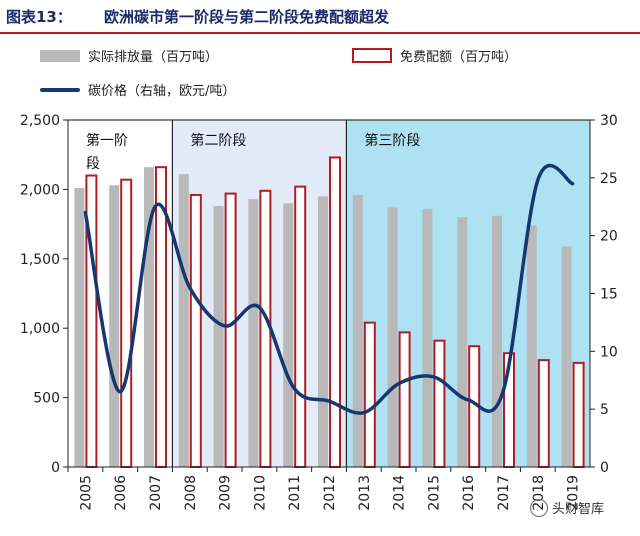  I want to click on x-tick-2011: 2011, so click(295, 493).